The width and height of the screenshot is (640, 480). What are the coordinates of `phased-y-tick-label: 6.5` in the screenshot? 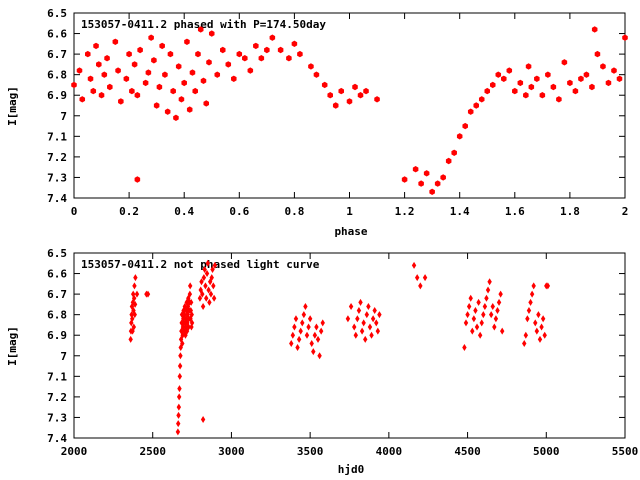 It's located at (57, 13).